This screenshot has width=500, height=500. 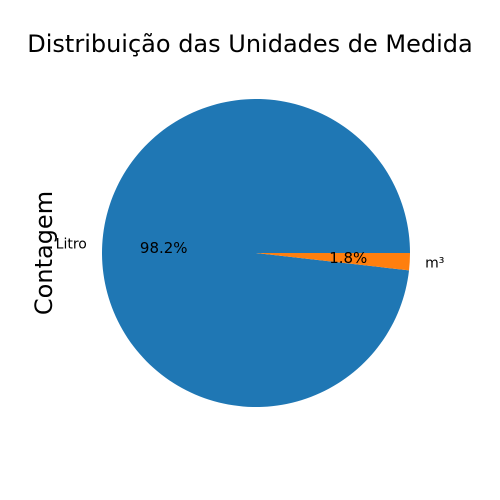 I want to click on percent-label-1: 98.2%, so click(x=164, y=248).